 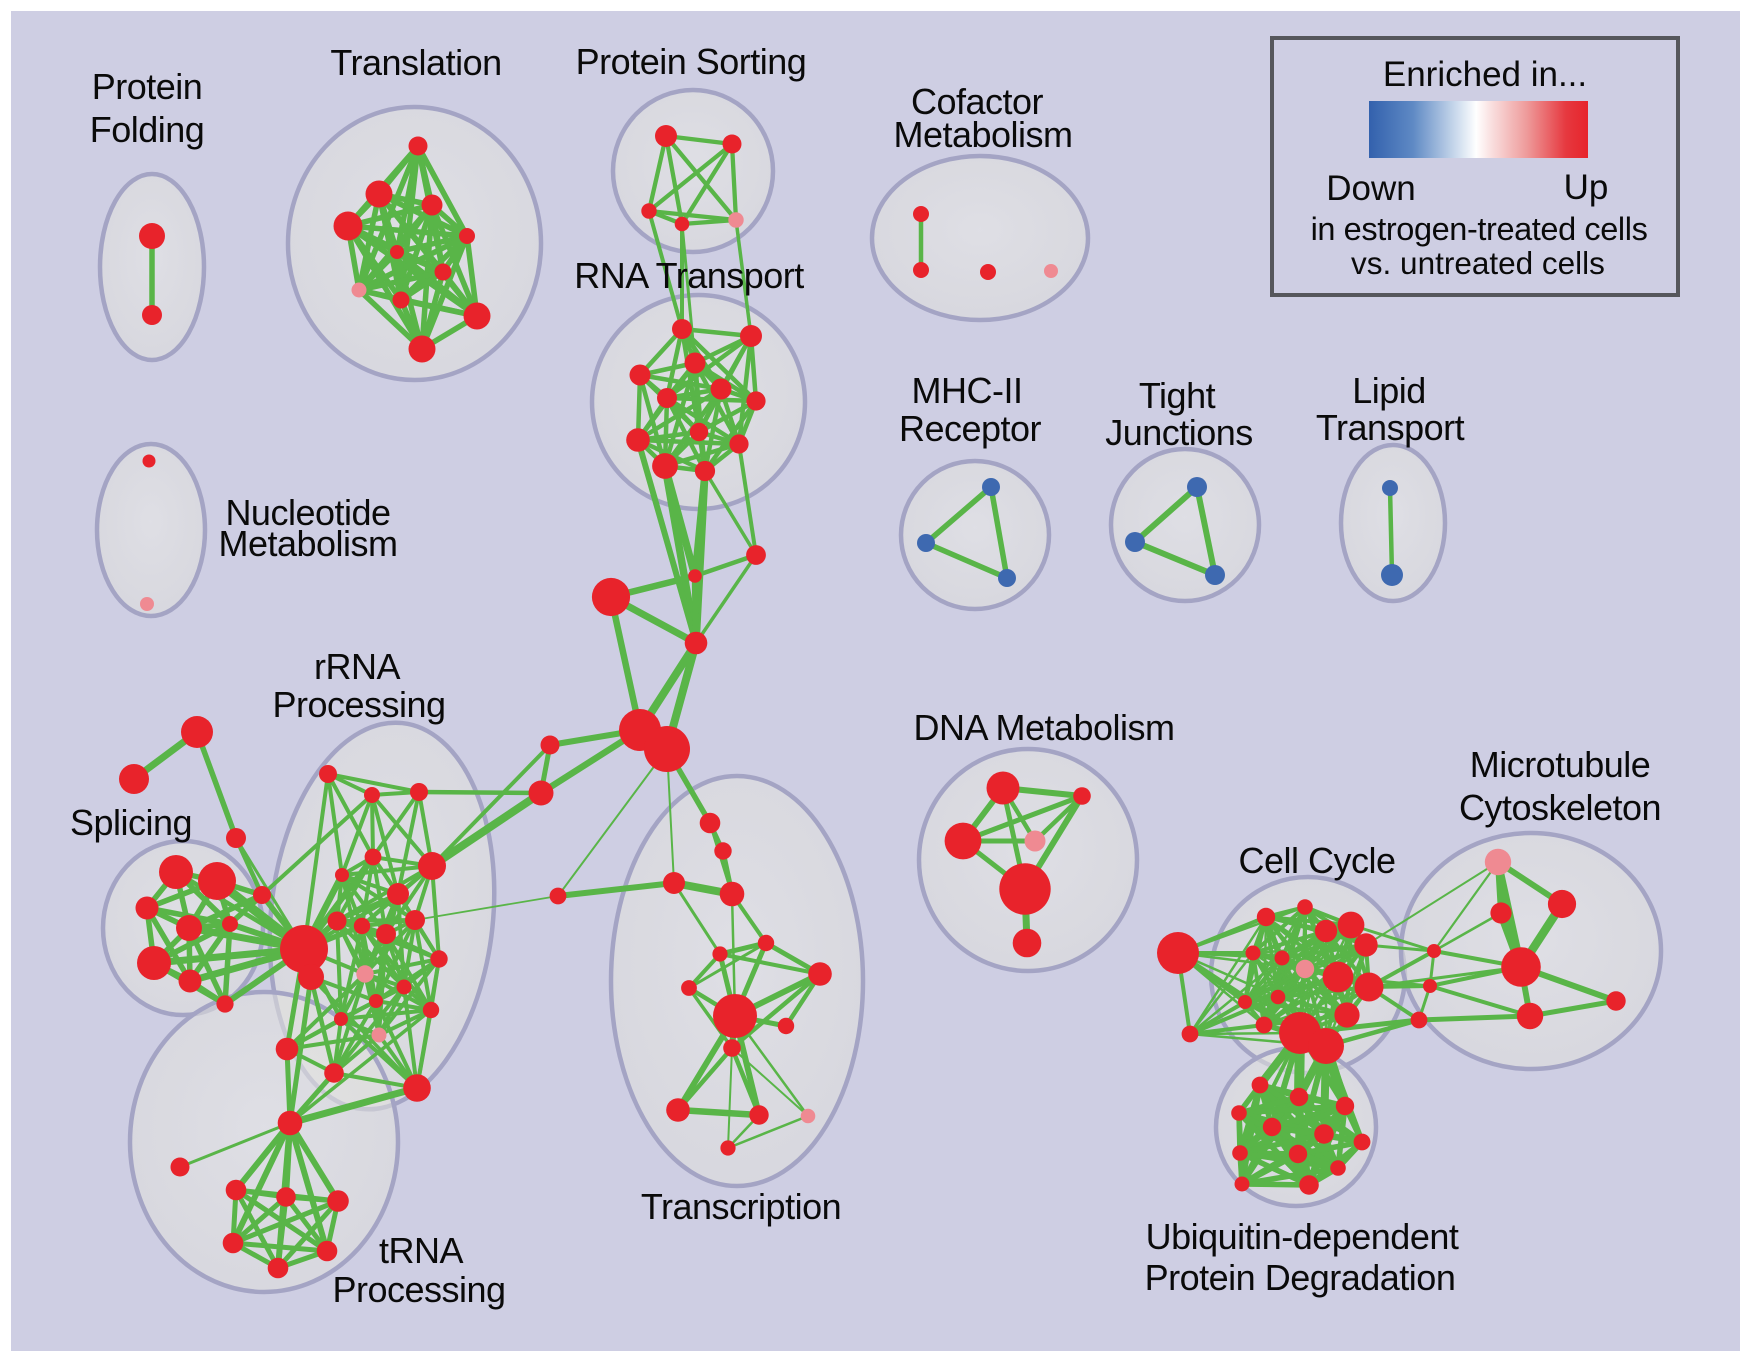 I want to click on svg-text: Cytoskeleton, so click(x=1560, y=807).